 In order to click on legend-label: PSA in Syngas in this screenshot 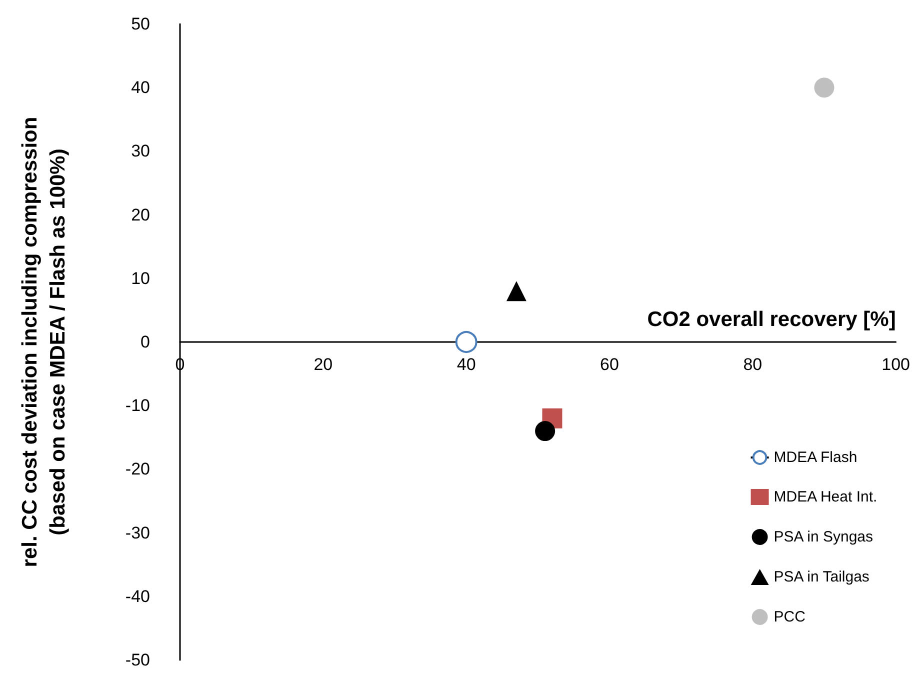, I will do `click(824, 537)`.